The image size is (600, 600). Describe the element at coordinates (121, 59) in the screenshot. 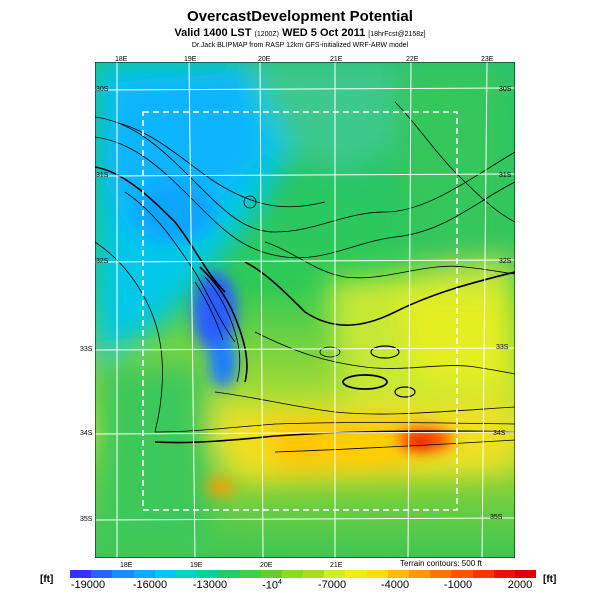

I see `lon-top-18e: 18E` at that location.